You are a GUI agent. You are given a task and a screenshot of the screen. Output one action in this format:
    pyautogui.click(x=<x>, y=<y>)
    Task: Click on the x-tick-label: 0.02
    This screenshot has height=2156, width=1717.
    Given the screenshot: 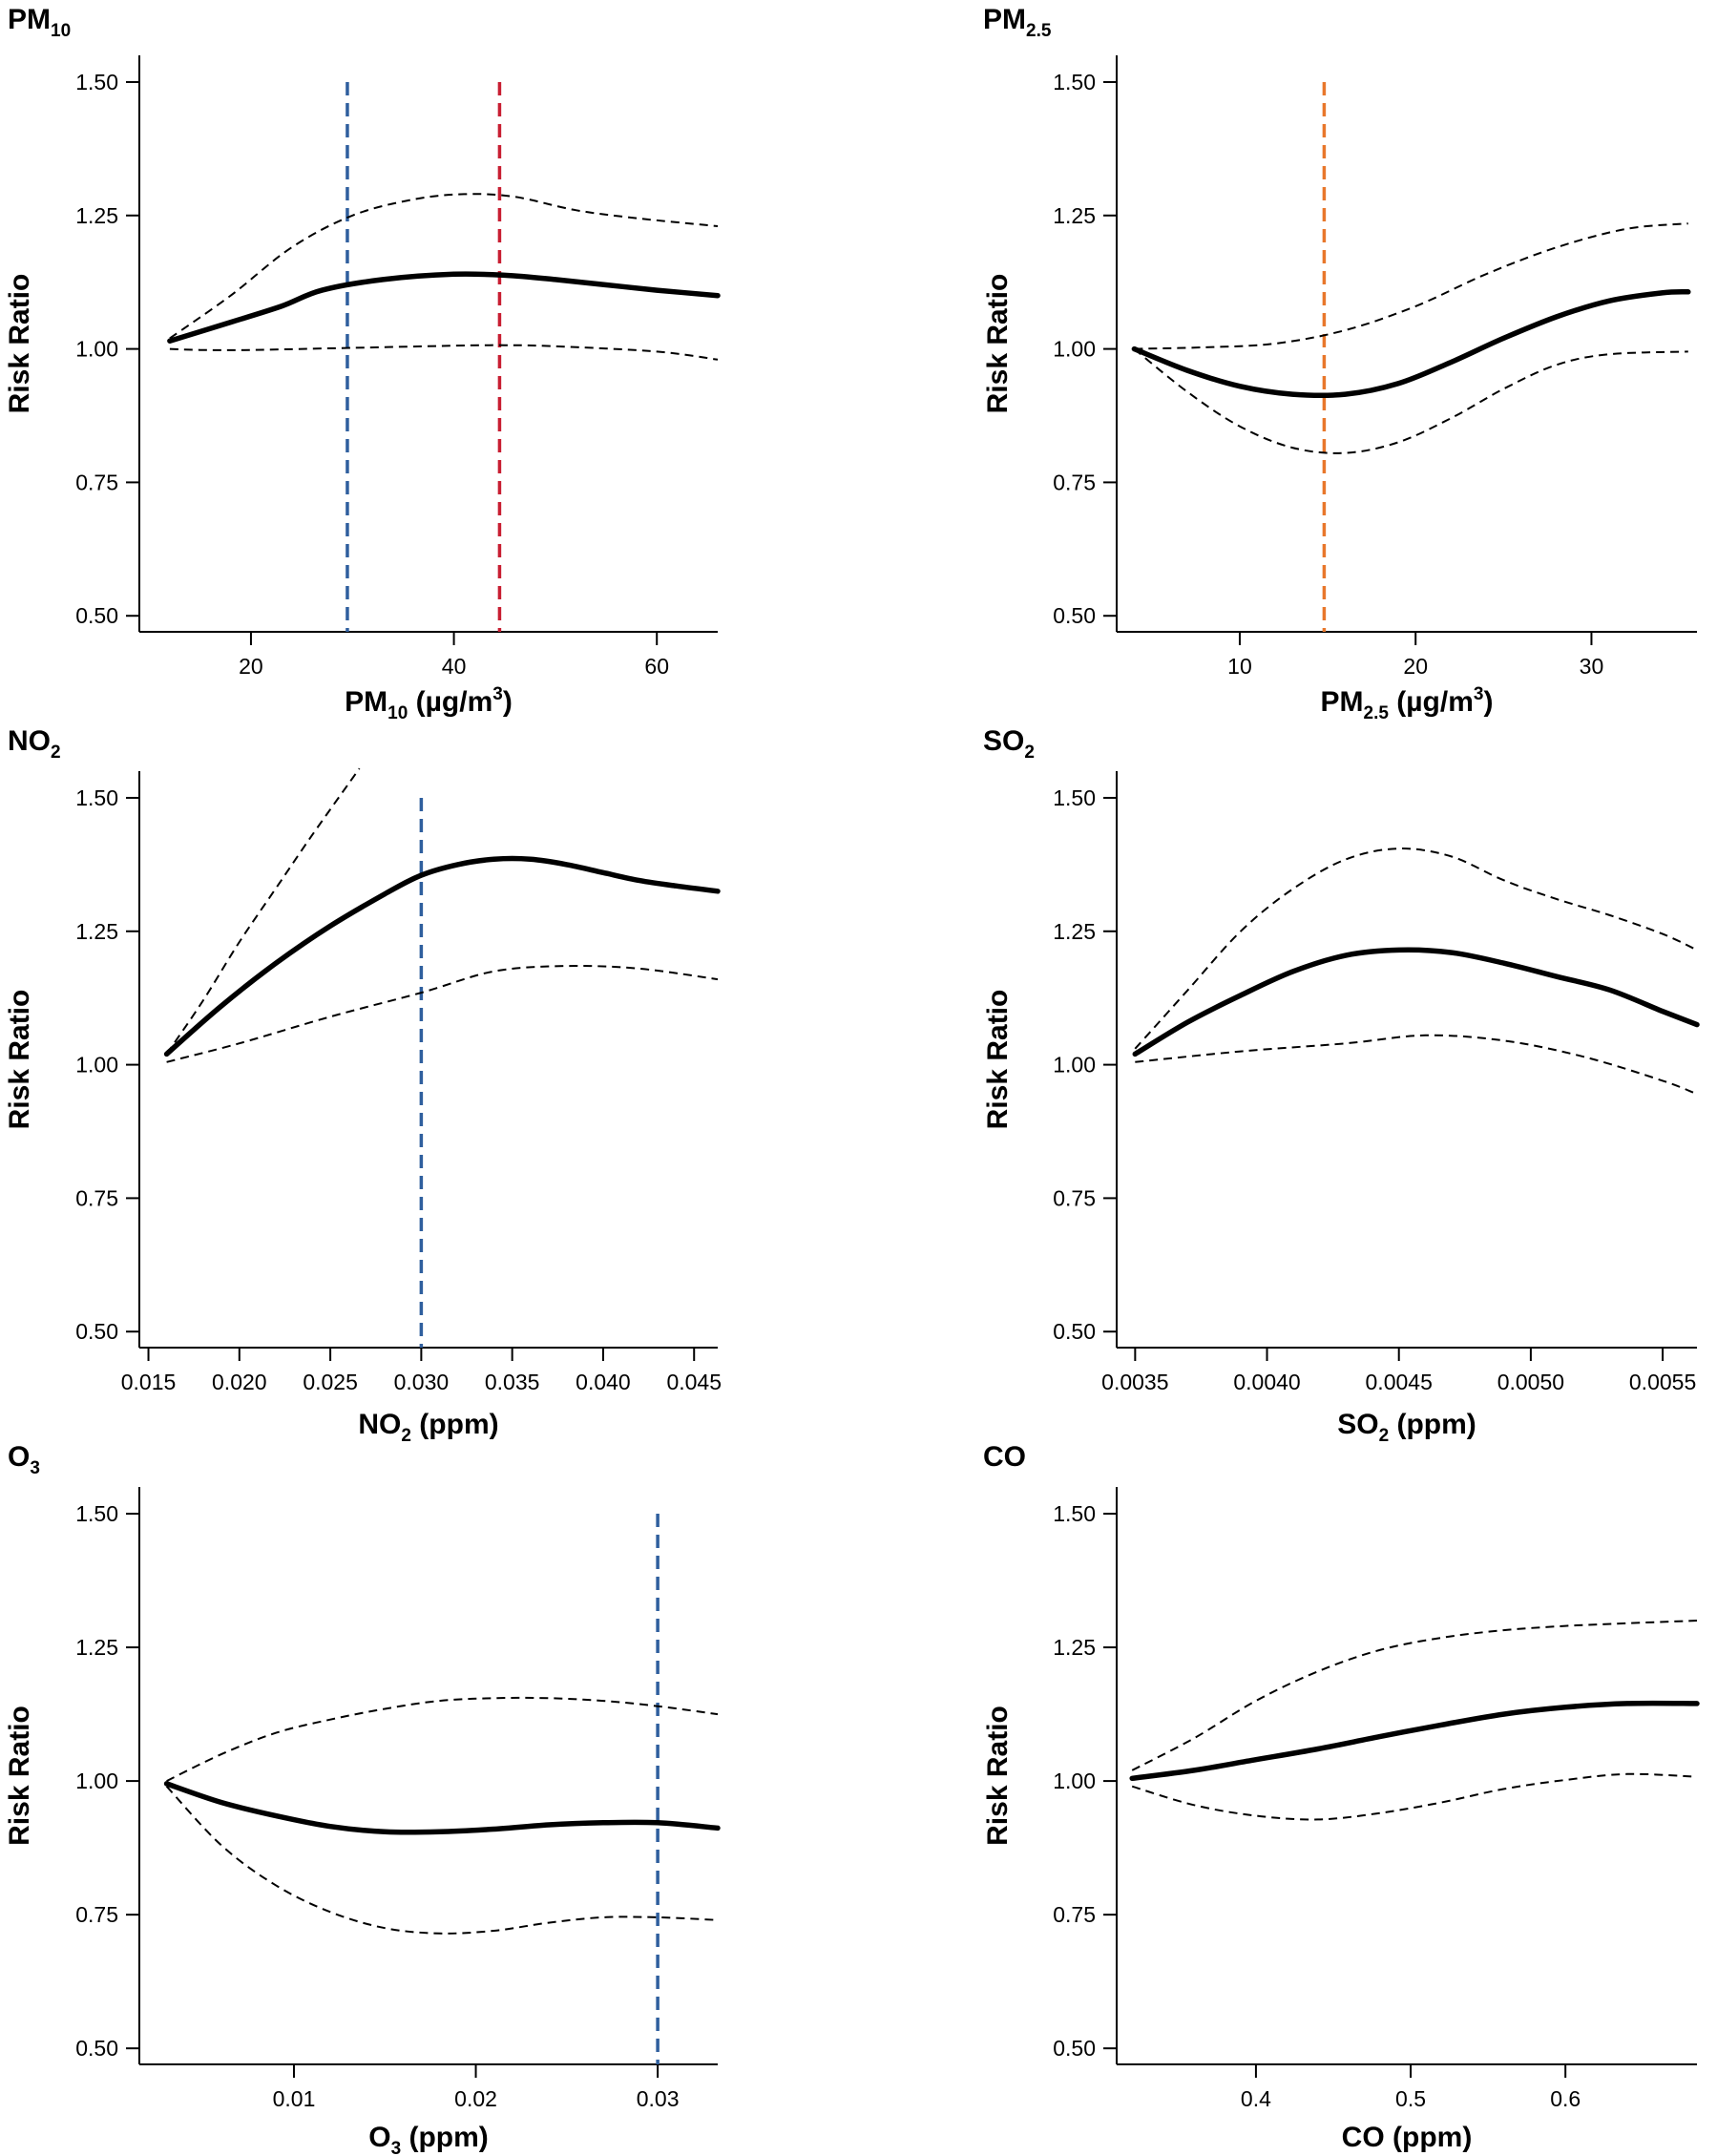 What is the action you would take?
    pyautogui.click(x=475, y=2098)
    